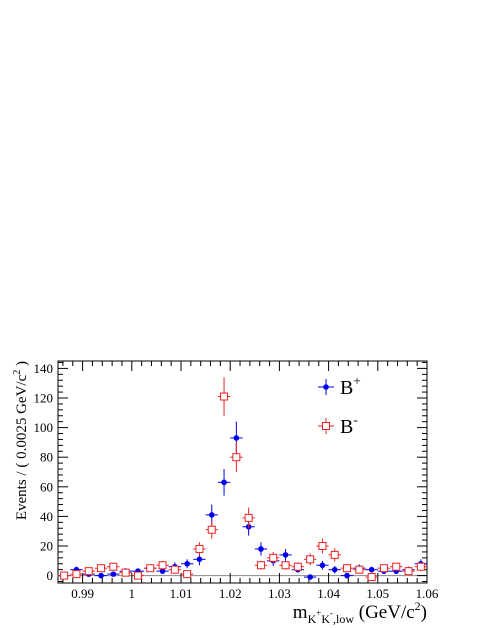 The width and height of the screenshot is (485, 628). I want to click on y-tick-labels: 0 20 40 60 80 100 120 140, so click(44, 472).